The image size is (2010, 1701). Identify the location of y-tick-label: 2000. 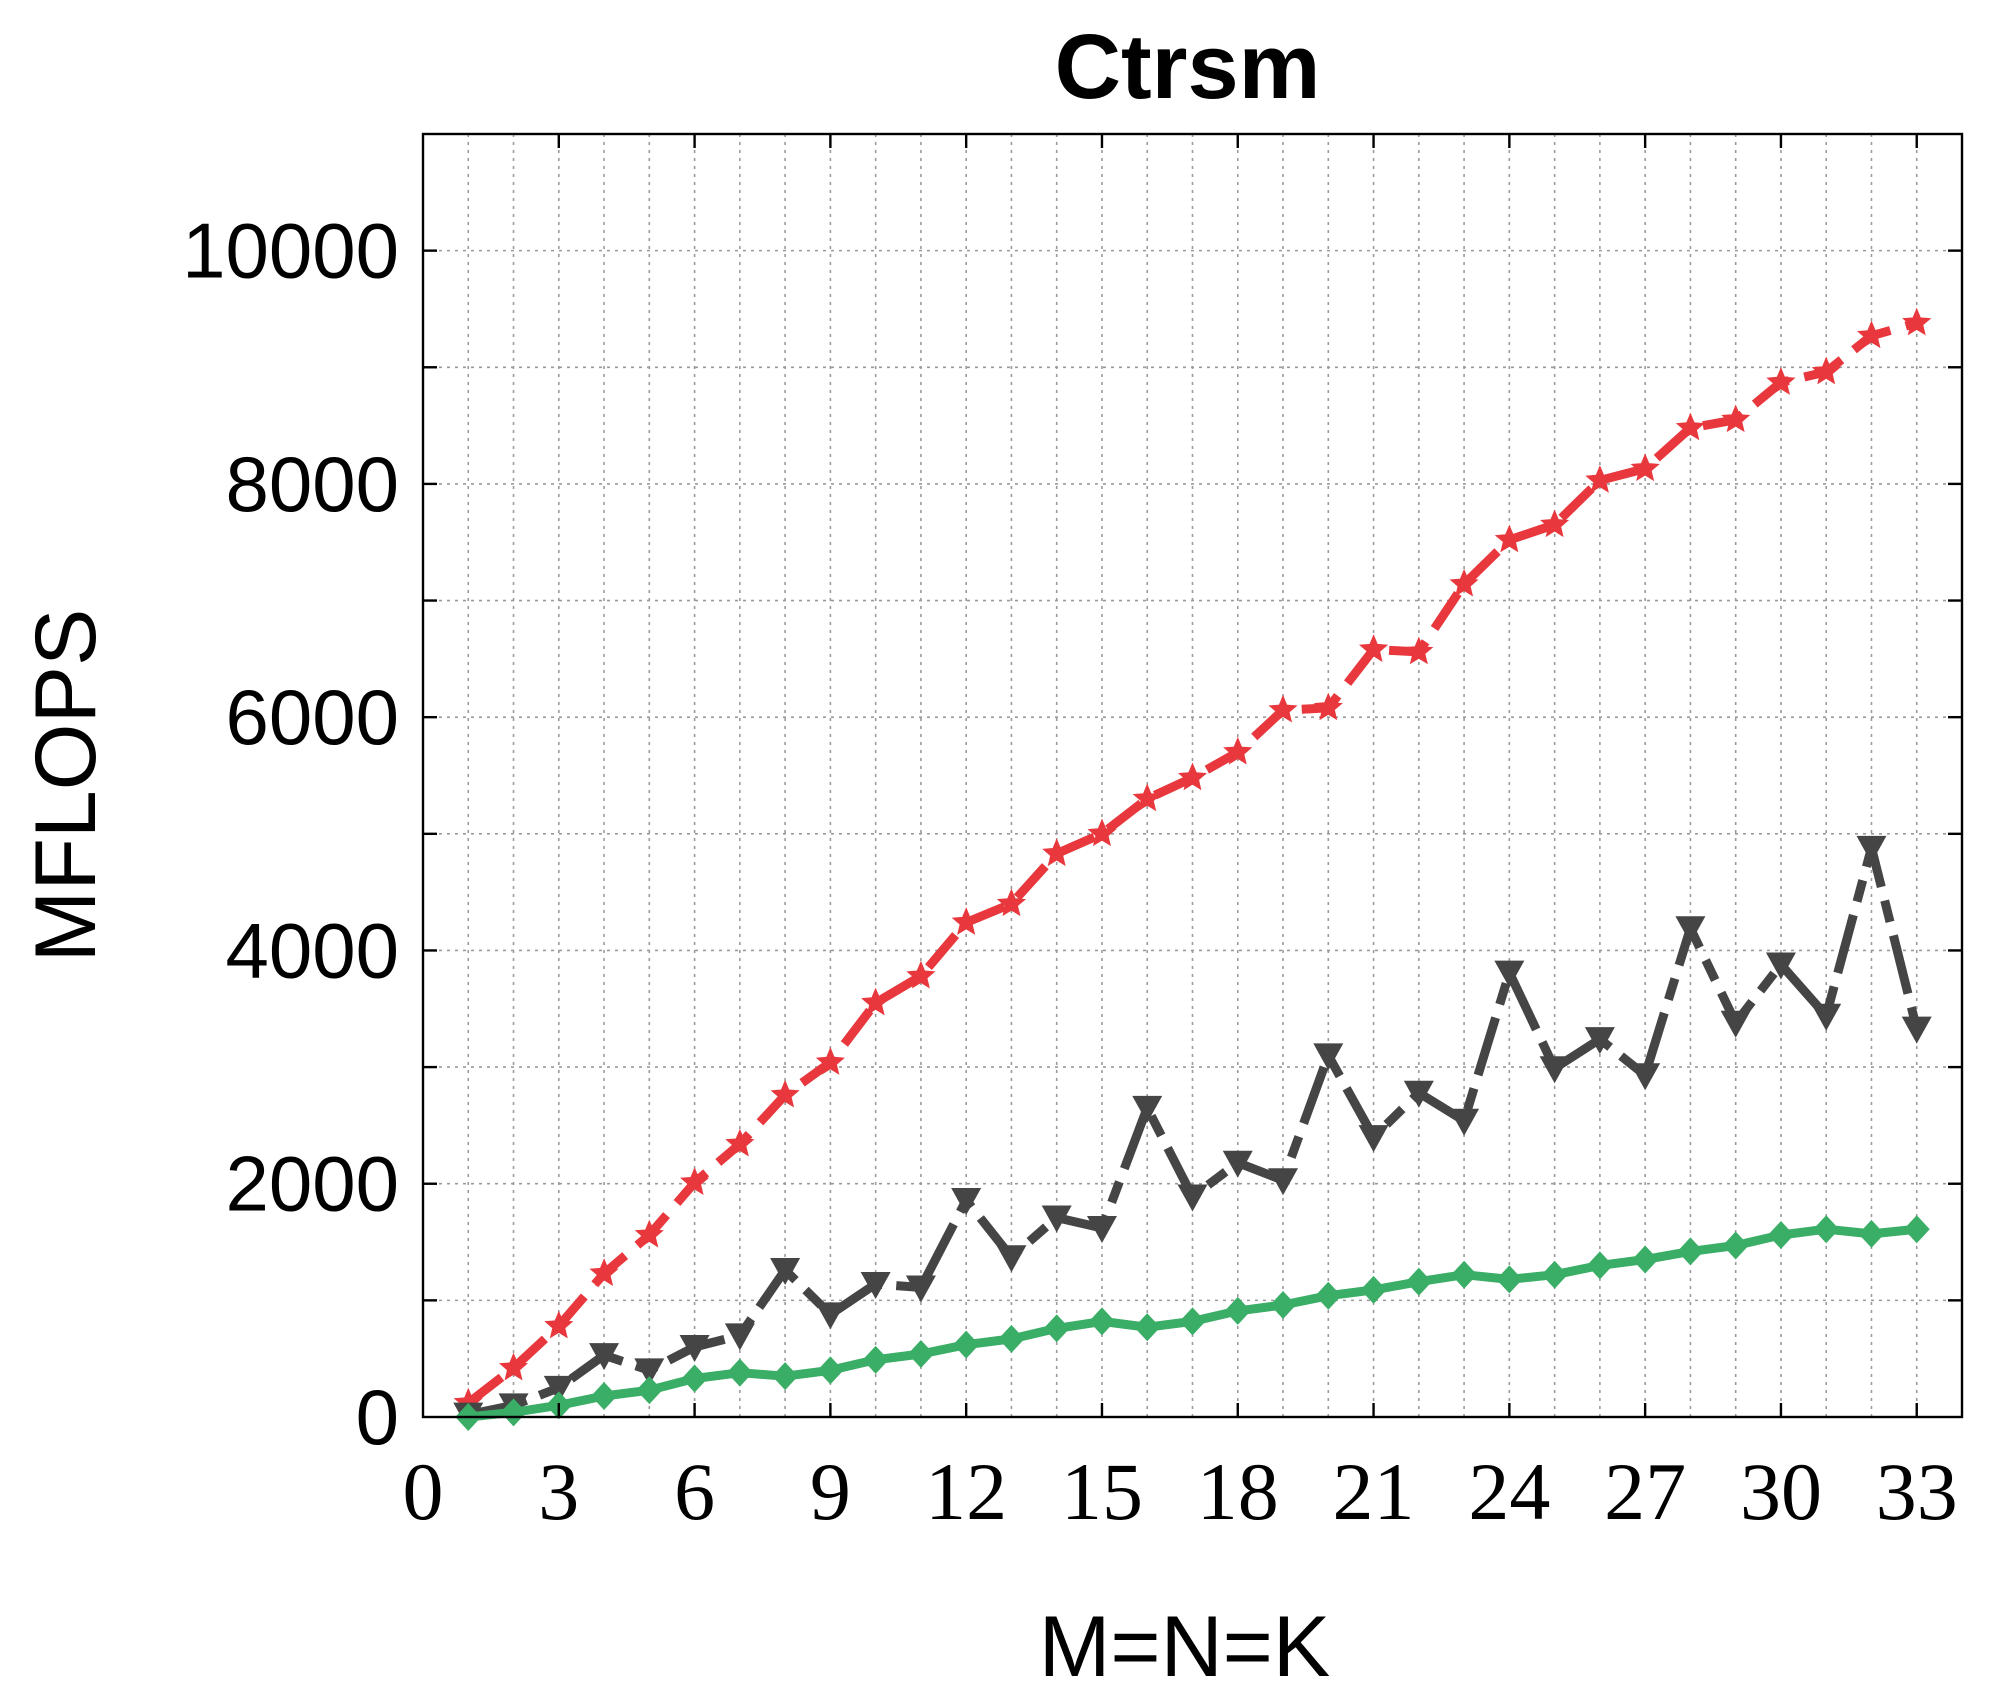
(312, 1184).